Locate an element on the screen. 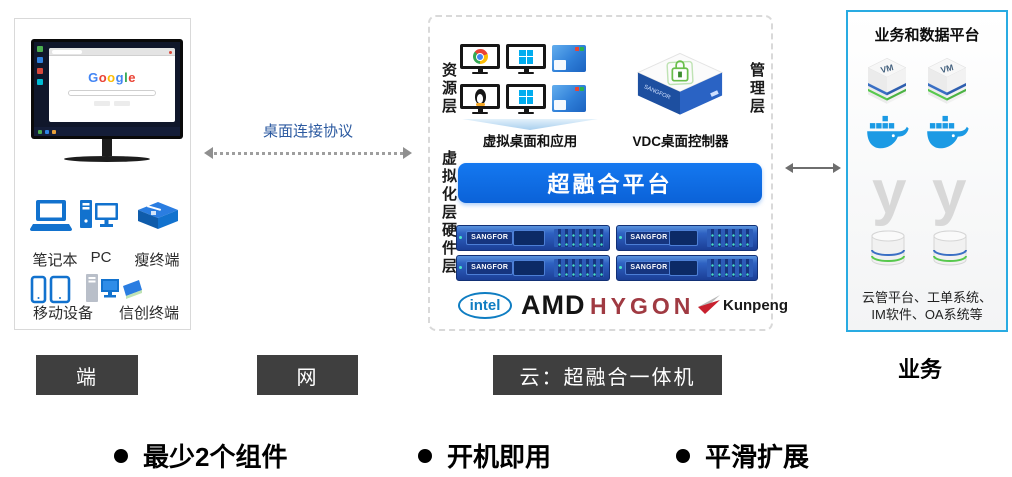 Image resolution: width=1012 pixels, height=477 pixels. xinchuang-terminal-icon is located at coordinates (114, 288).